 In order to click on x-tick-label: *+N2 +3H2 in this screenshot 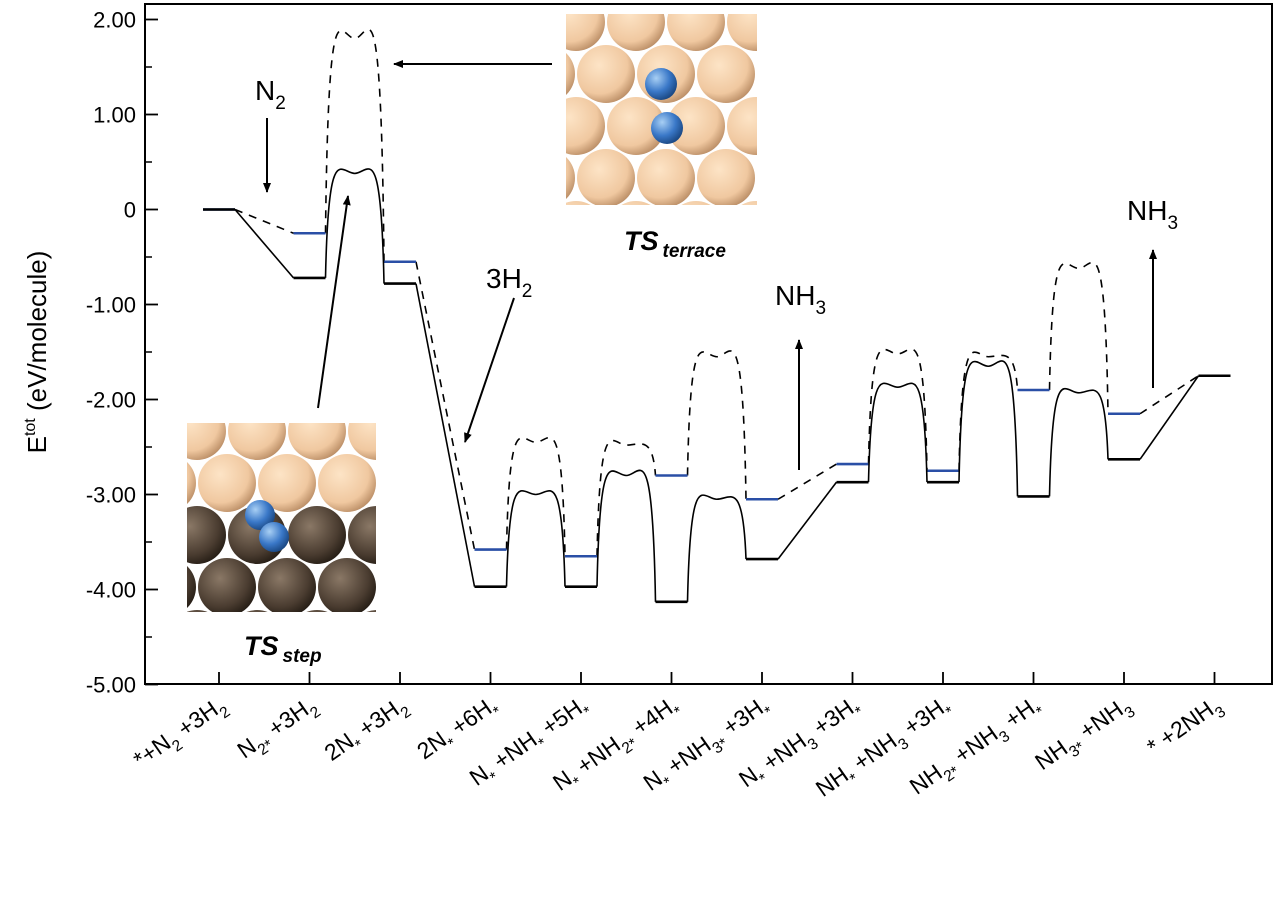, I will do `click(180, 734)`.